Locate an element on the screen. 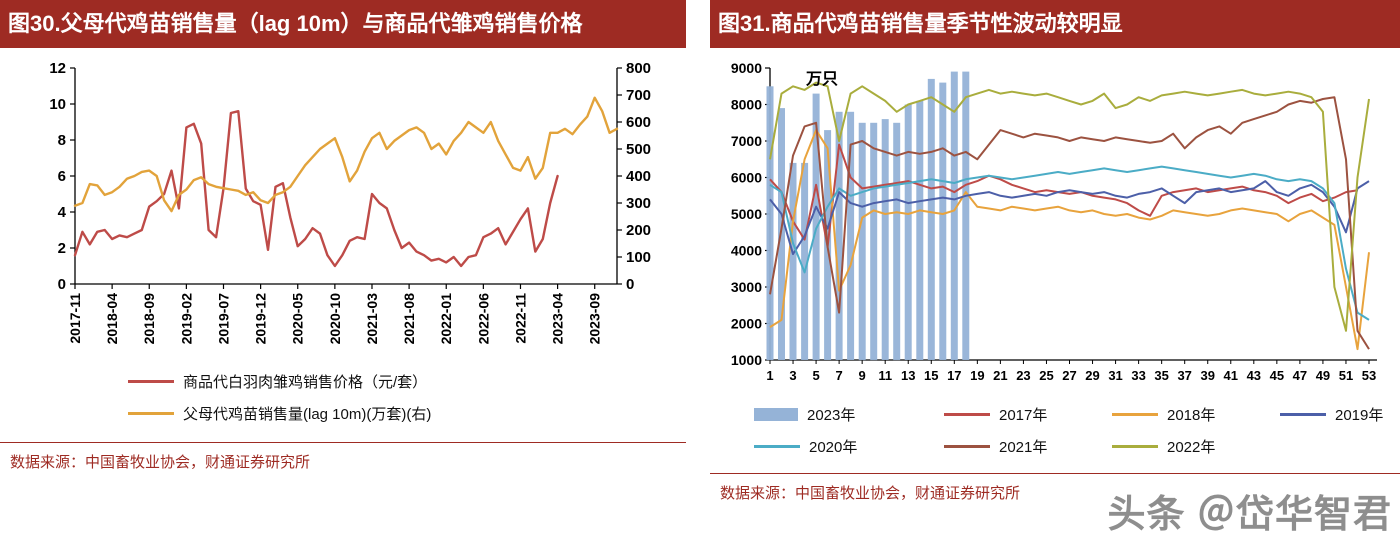 The width and height of the screenshot is (1400, 540). legend-item-2021: 2021年 is located at coordinates (1028, 446).